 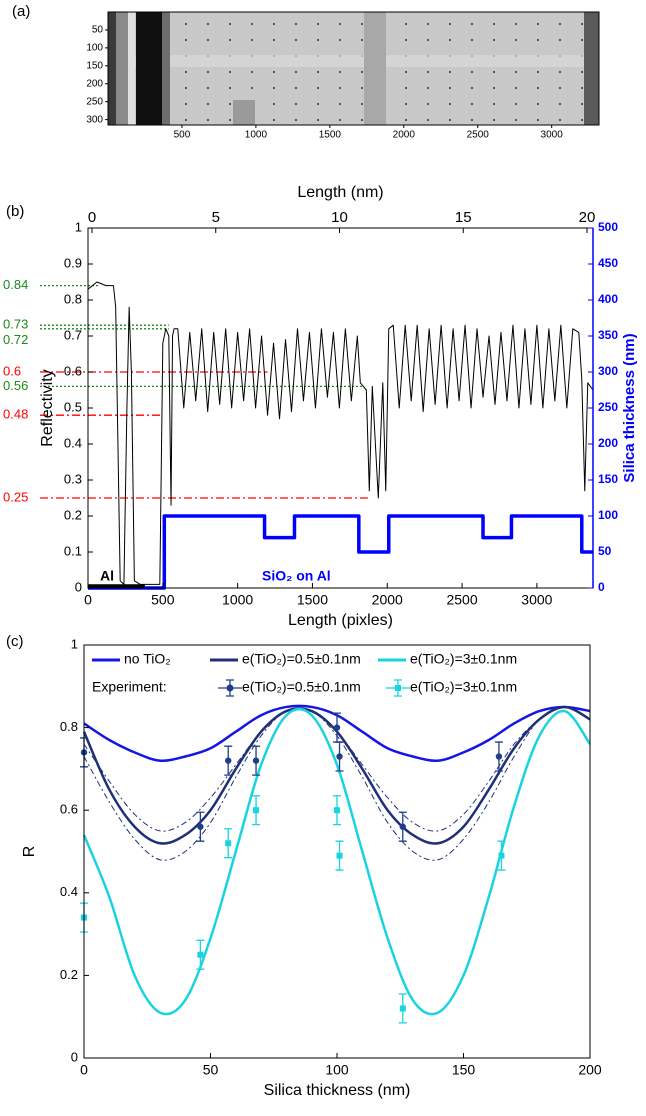 I want to click on panel-label: (a), so click(x=21, y=11).